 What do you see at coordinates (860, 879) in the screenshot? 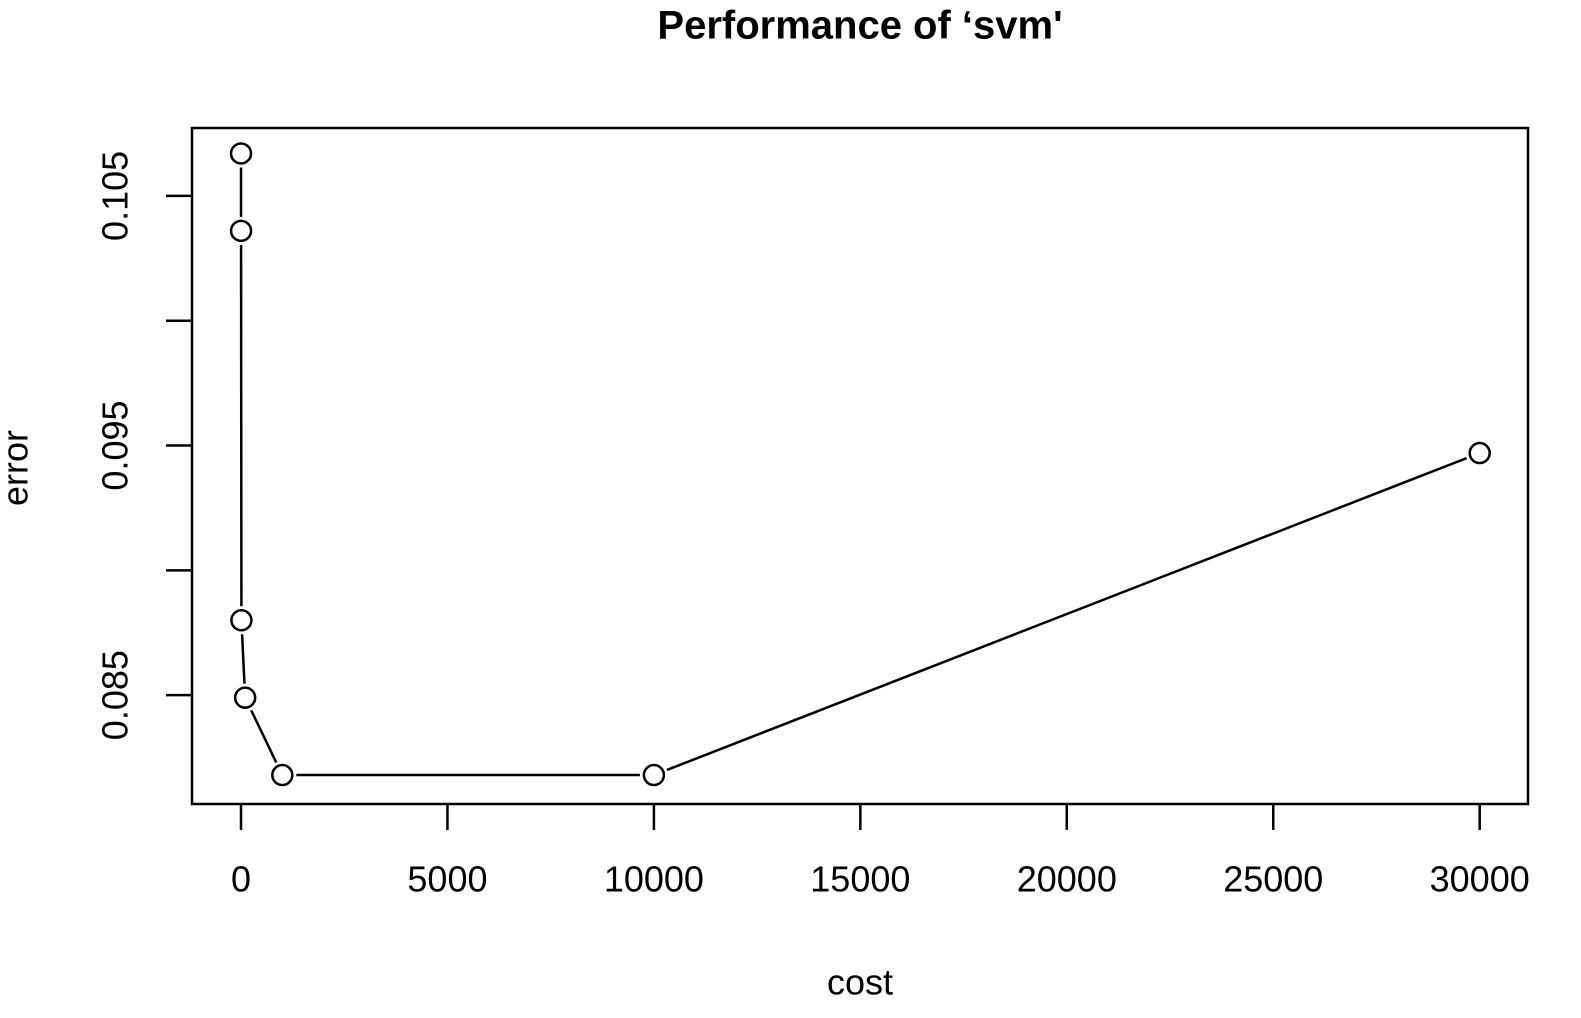
I see `x-tick-label: 15000` at bounding box center [860, 879].